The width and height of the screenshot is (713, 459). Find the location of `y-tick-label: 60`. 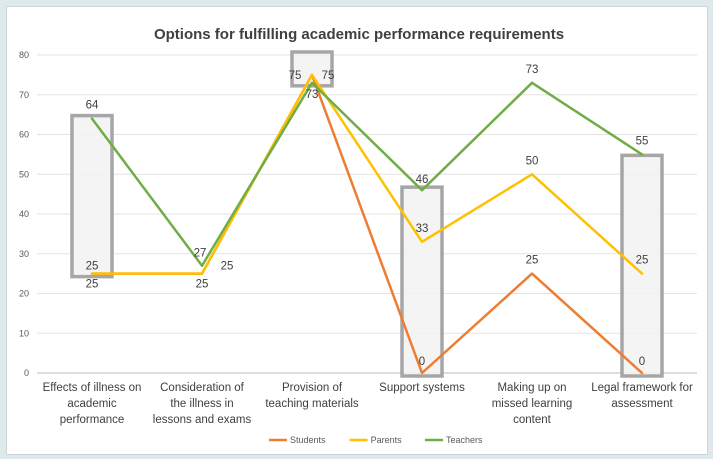

y-tick-label: 60 is located at coordinates (24, 135).